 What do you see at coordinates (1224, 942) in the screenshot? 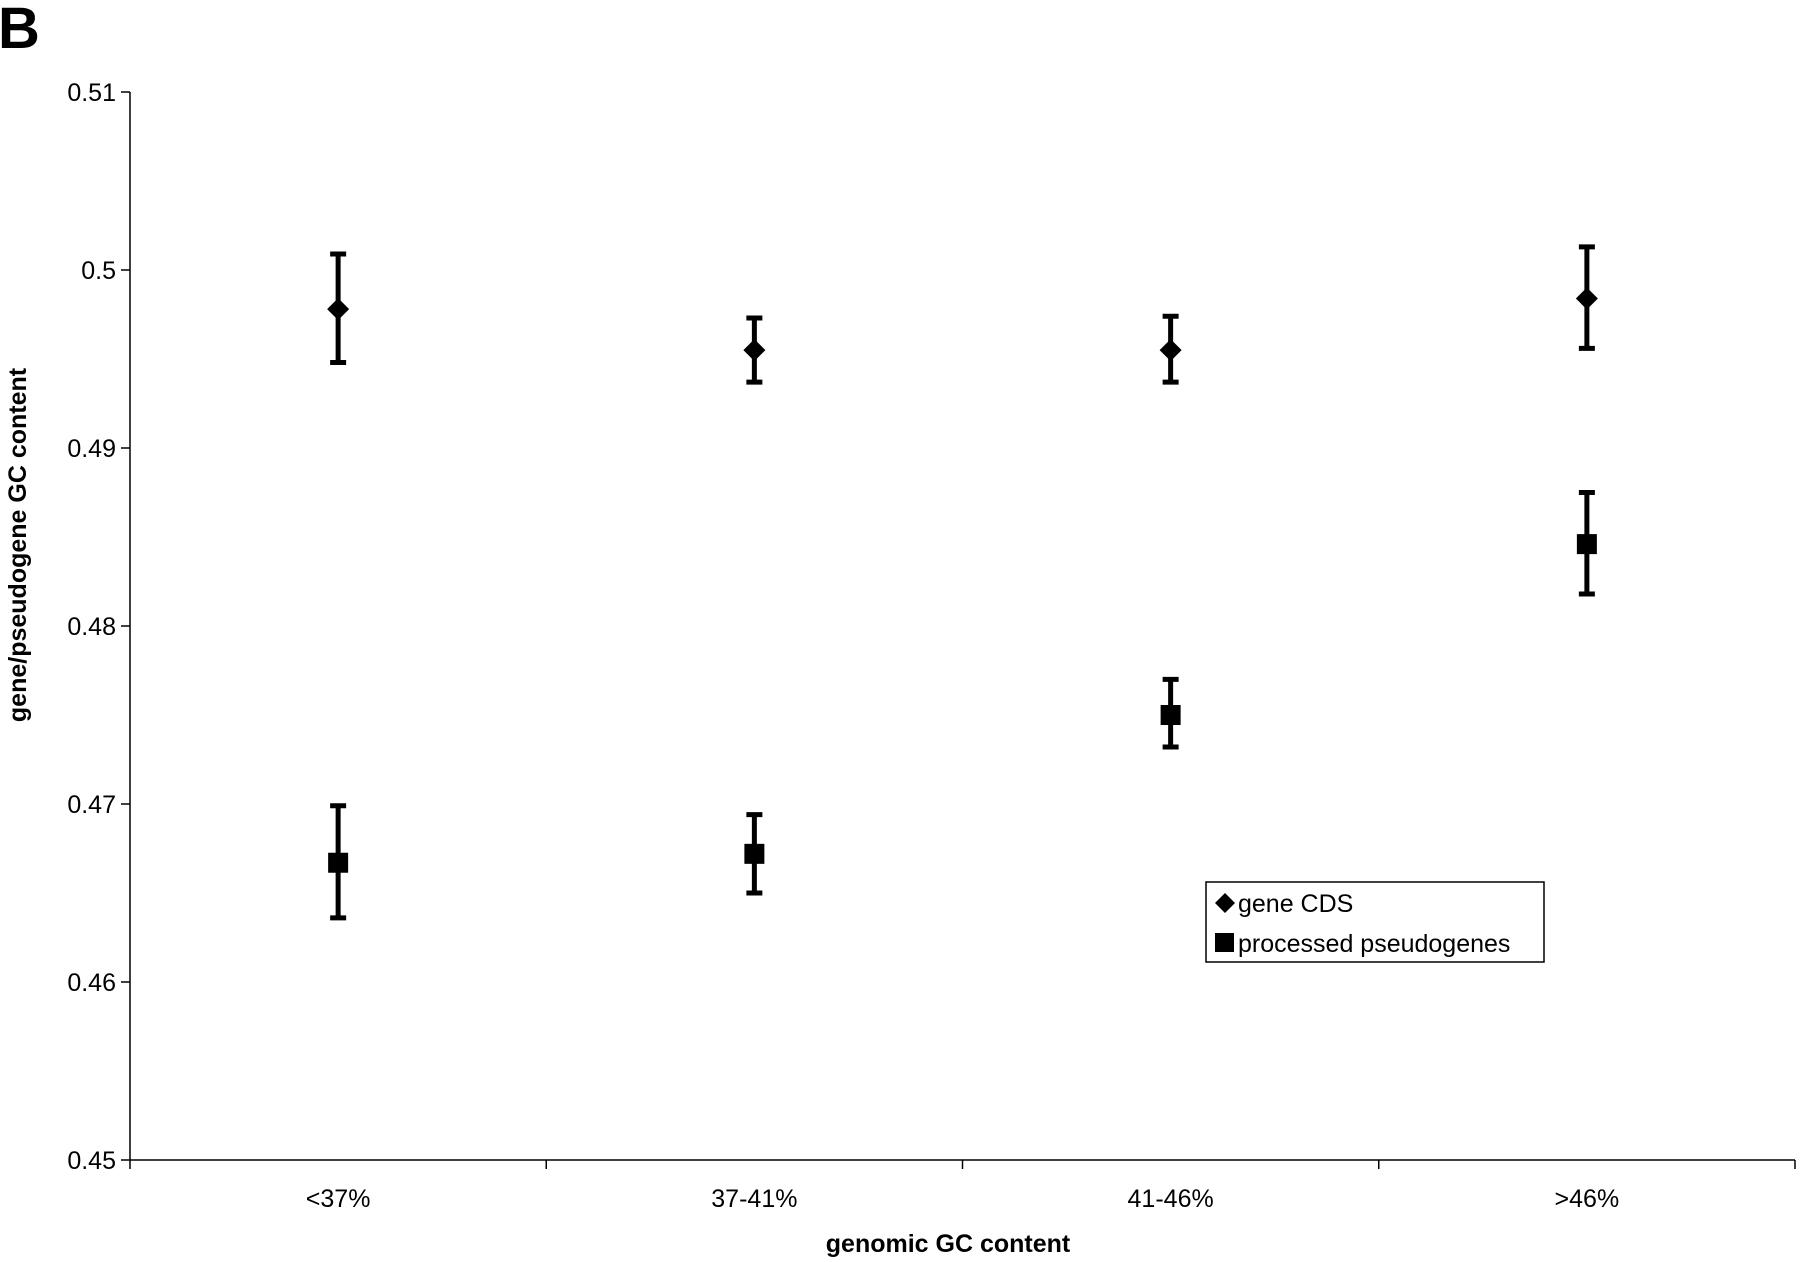
I see `legend-square-icon` at bounding box center [1224, 942].